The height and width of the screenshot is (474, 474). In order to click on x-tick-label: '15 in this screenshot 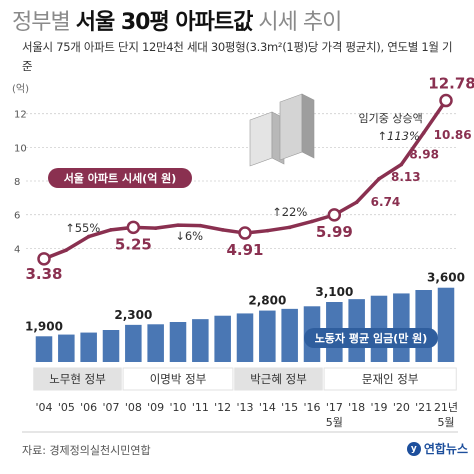, I will do `click(289, 407)`.